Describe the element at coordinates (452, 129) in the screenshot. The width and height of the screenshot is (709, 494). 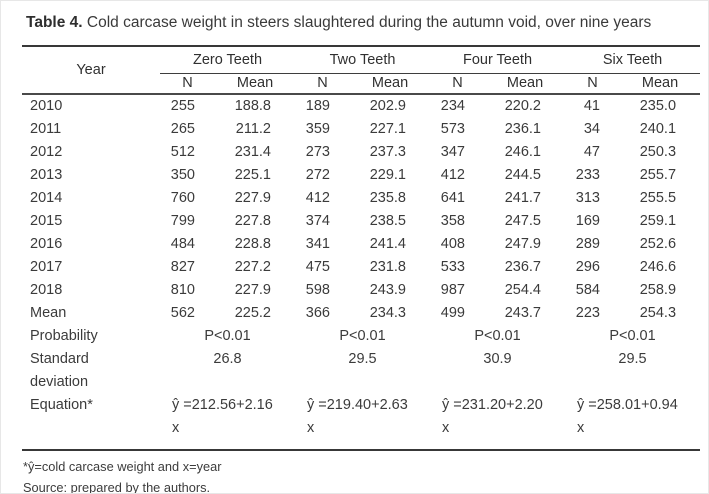
I see `n-cell: 573` at that location.